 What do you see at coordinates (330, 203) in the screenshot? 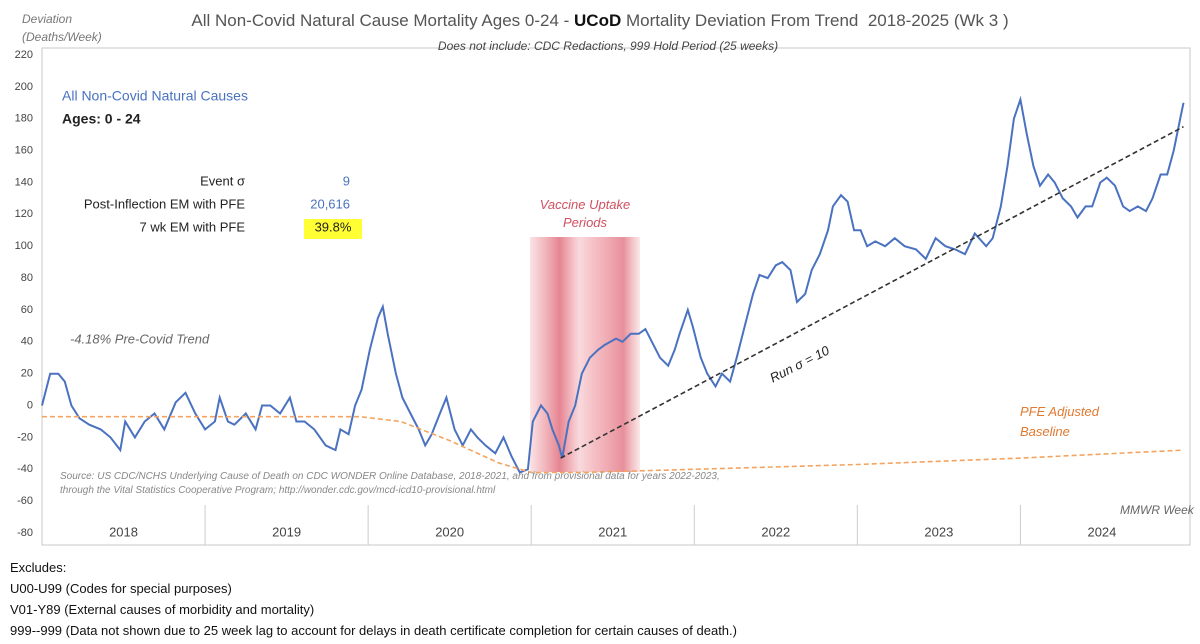
I see `stat-value: 20,616` at bounding box center [330, 203].